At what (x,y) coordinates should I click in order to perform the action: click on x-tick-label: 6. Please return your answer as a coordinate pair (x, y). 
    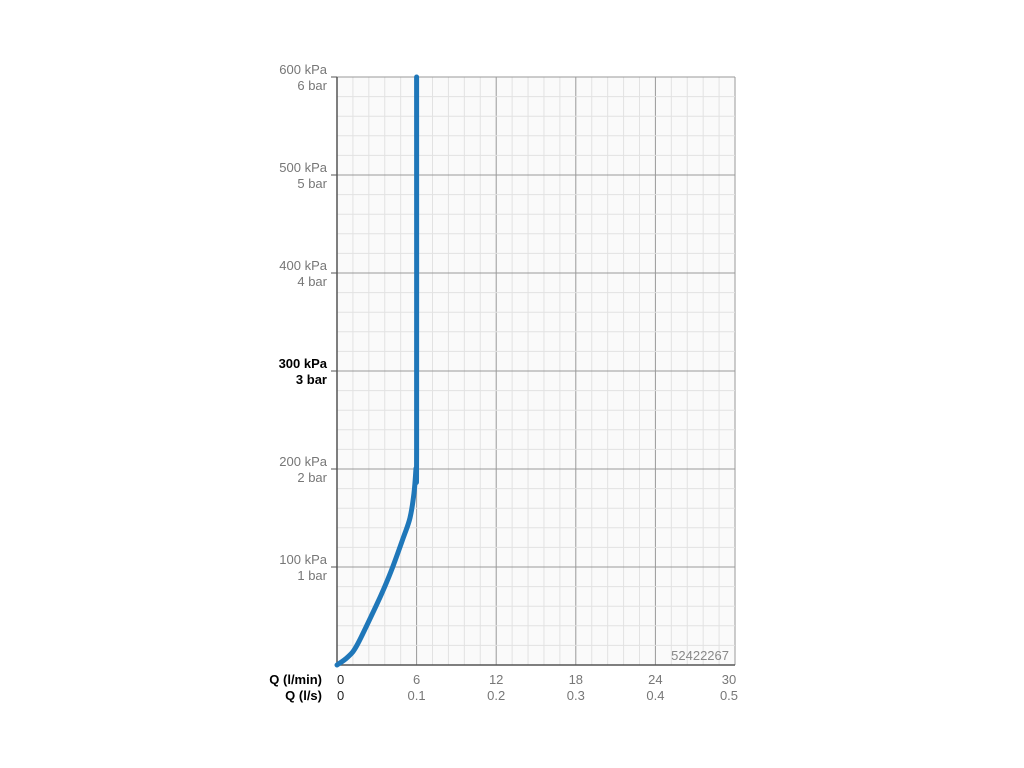
    Looking at the image, I should click on (416, 679).